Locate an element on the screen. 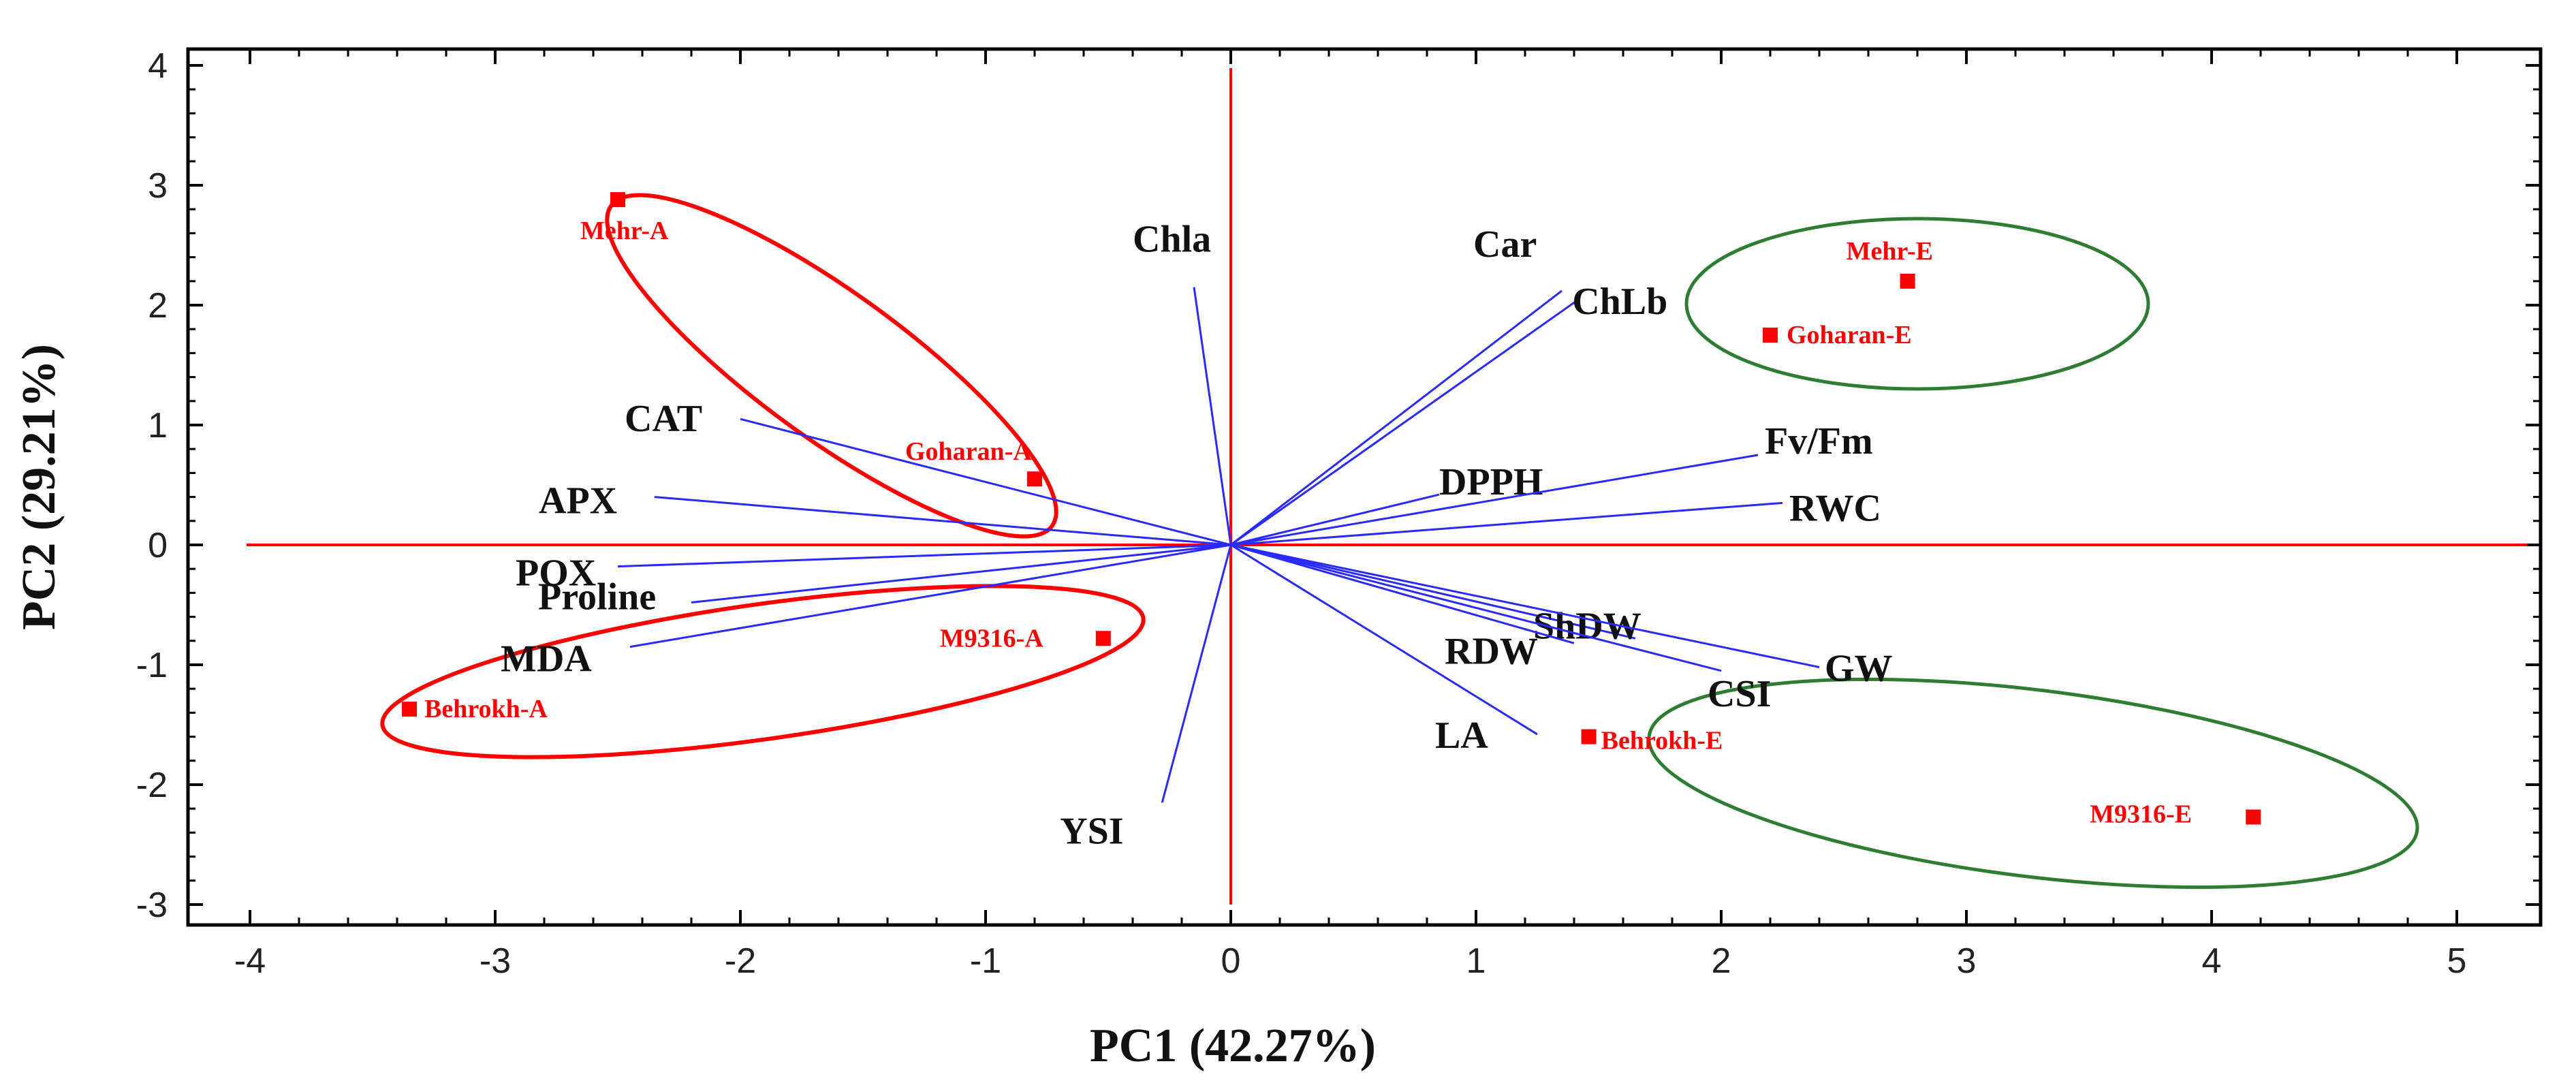 Image resolution: width=2576 pixels, height=1083 pixels. y-tick-label: 2 is located at coordinates (158, 306).